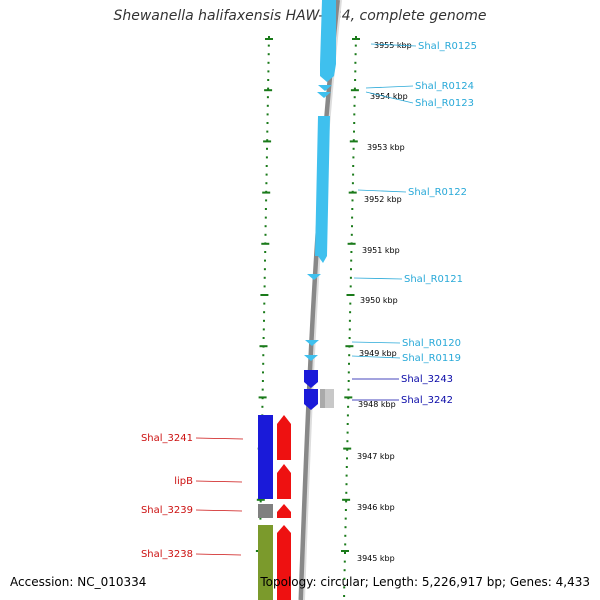  Describe the element at coordinates (378, 353) in the screenshot. I see `kbp-tick-label: 3949 kbp` at that location.